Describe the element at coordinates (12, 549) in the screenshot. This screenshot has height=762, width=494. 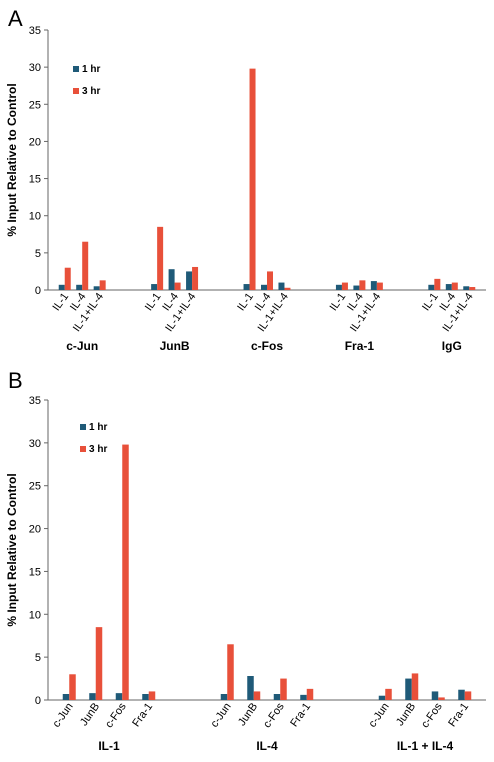
I see `panel-b-y-axis-label: % Input Relative to Control` at that location.